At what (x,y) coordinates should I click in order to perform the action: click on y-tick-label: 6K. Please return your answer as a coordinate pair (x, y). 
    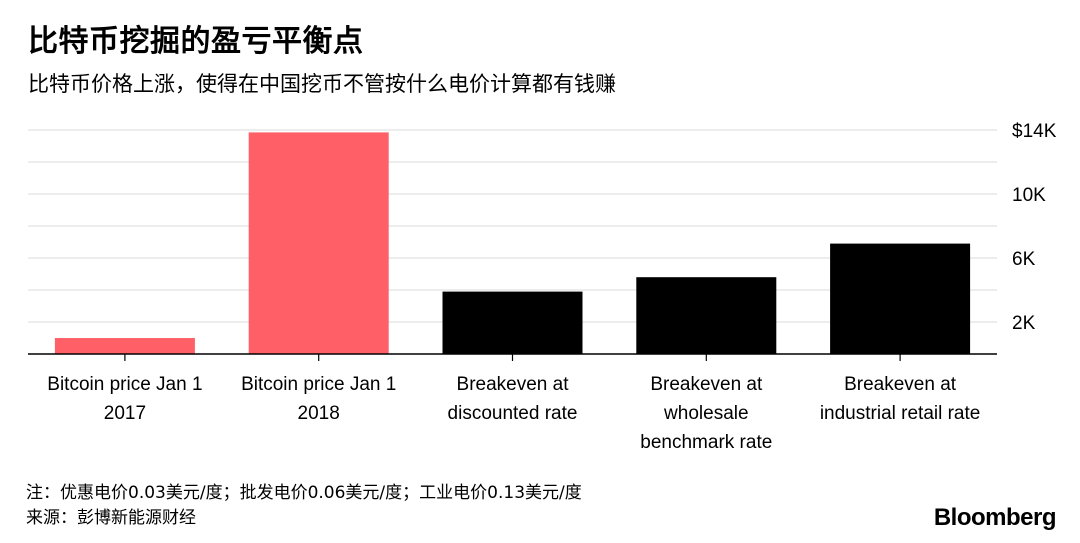
    Looking at the image, I should click on (1024, 259).